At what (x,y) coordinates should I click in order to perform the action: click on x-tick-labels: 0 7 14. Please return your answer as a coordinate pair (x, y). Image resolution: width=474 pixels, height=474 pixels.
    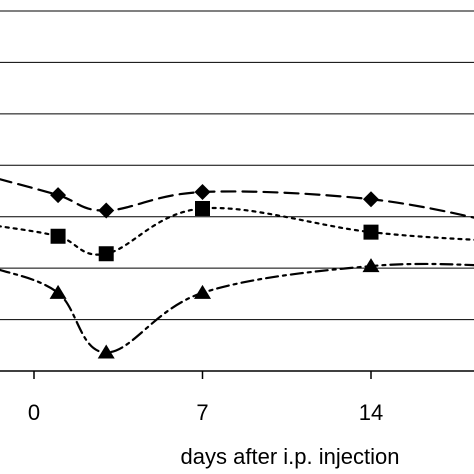
    Looking at the image, I should click on (205, 412).